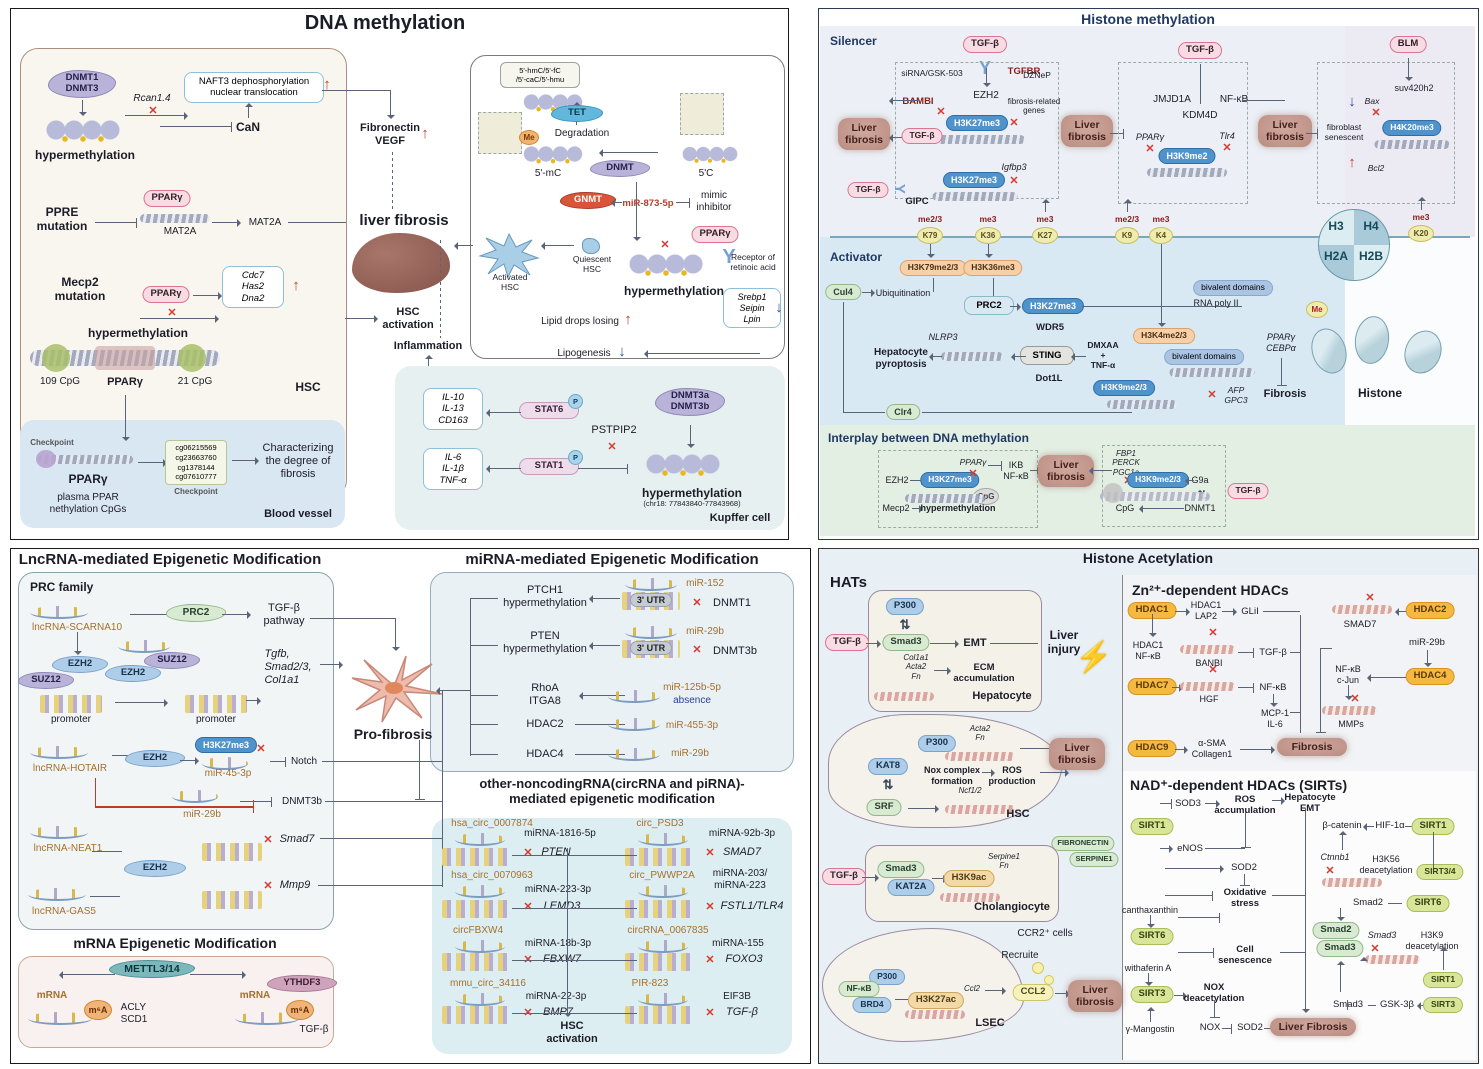 This screenshot has height=1069, width=1483. Describe the element at coordinates (1312, 747) in the screenshot. I see `fibrosis-box: Fibrosis` at that location.